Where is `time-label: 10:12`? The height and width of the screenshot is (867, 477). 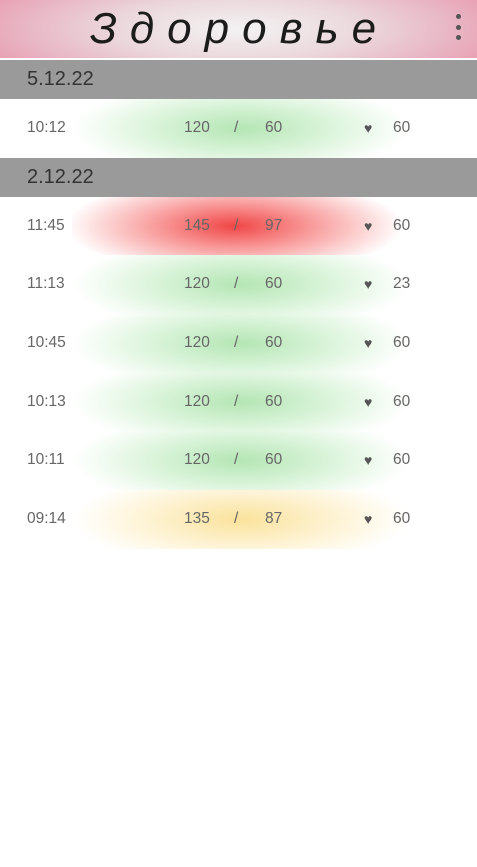
time-label: 10:12 is located at coordinates (46, 128).